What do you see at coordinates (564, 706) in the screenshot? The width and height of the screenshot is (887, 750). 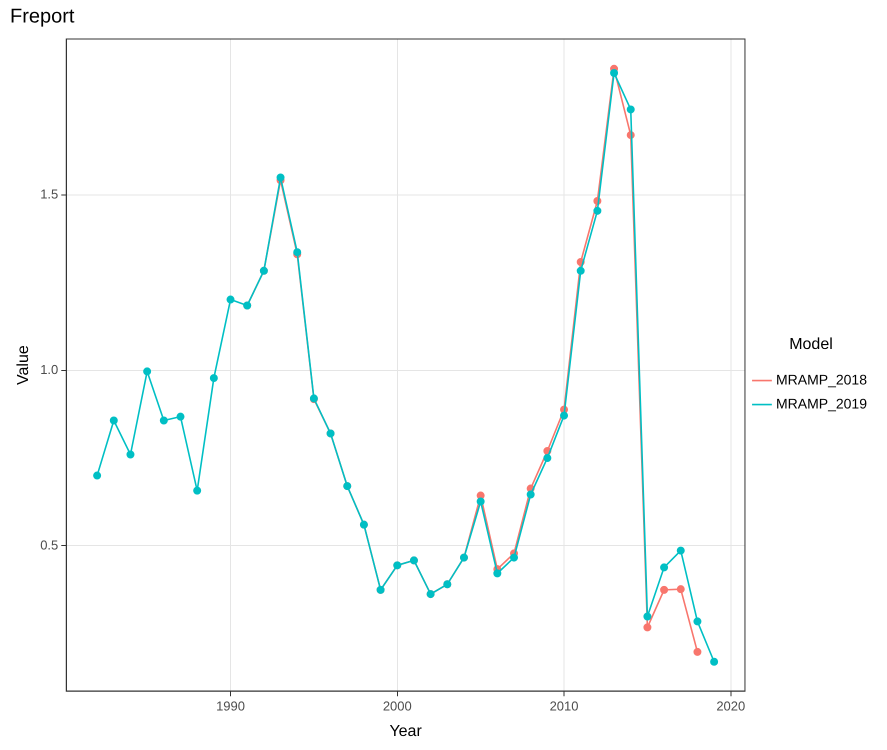 I see `x-tick-label: 2010` at bounding box center [564, 706].